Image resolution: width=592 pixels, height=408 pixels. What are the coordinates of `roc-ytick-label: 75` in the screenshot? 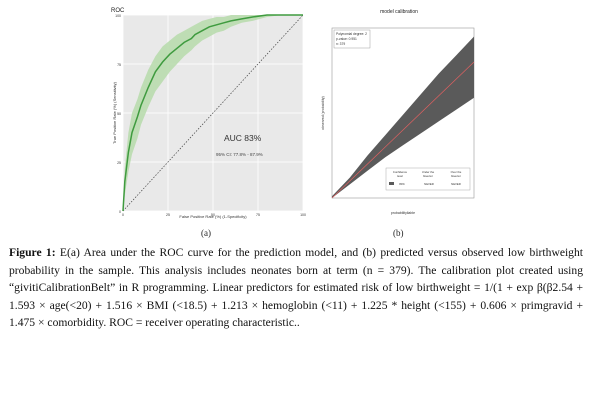 It's located at (119, 65).